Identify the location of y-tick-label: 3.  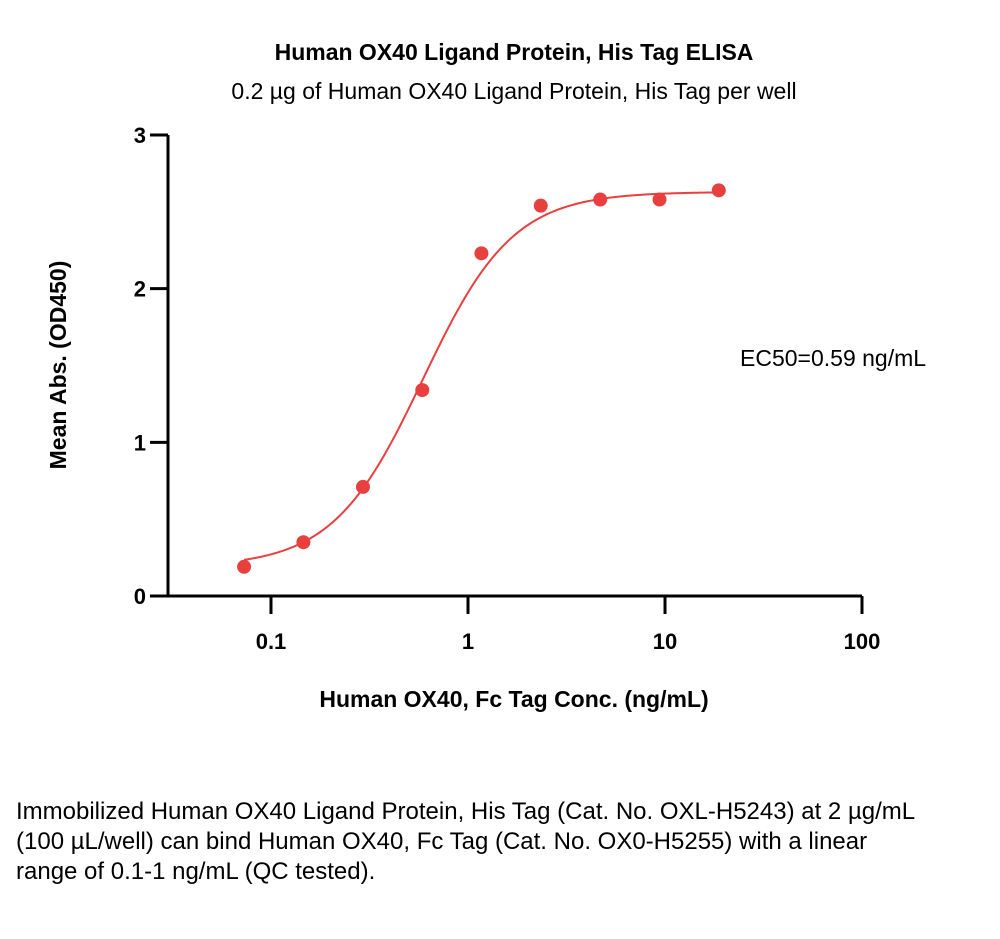
(140, 135).